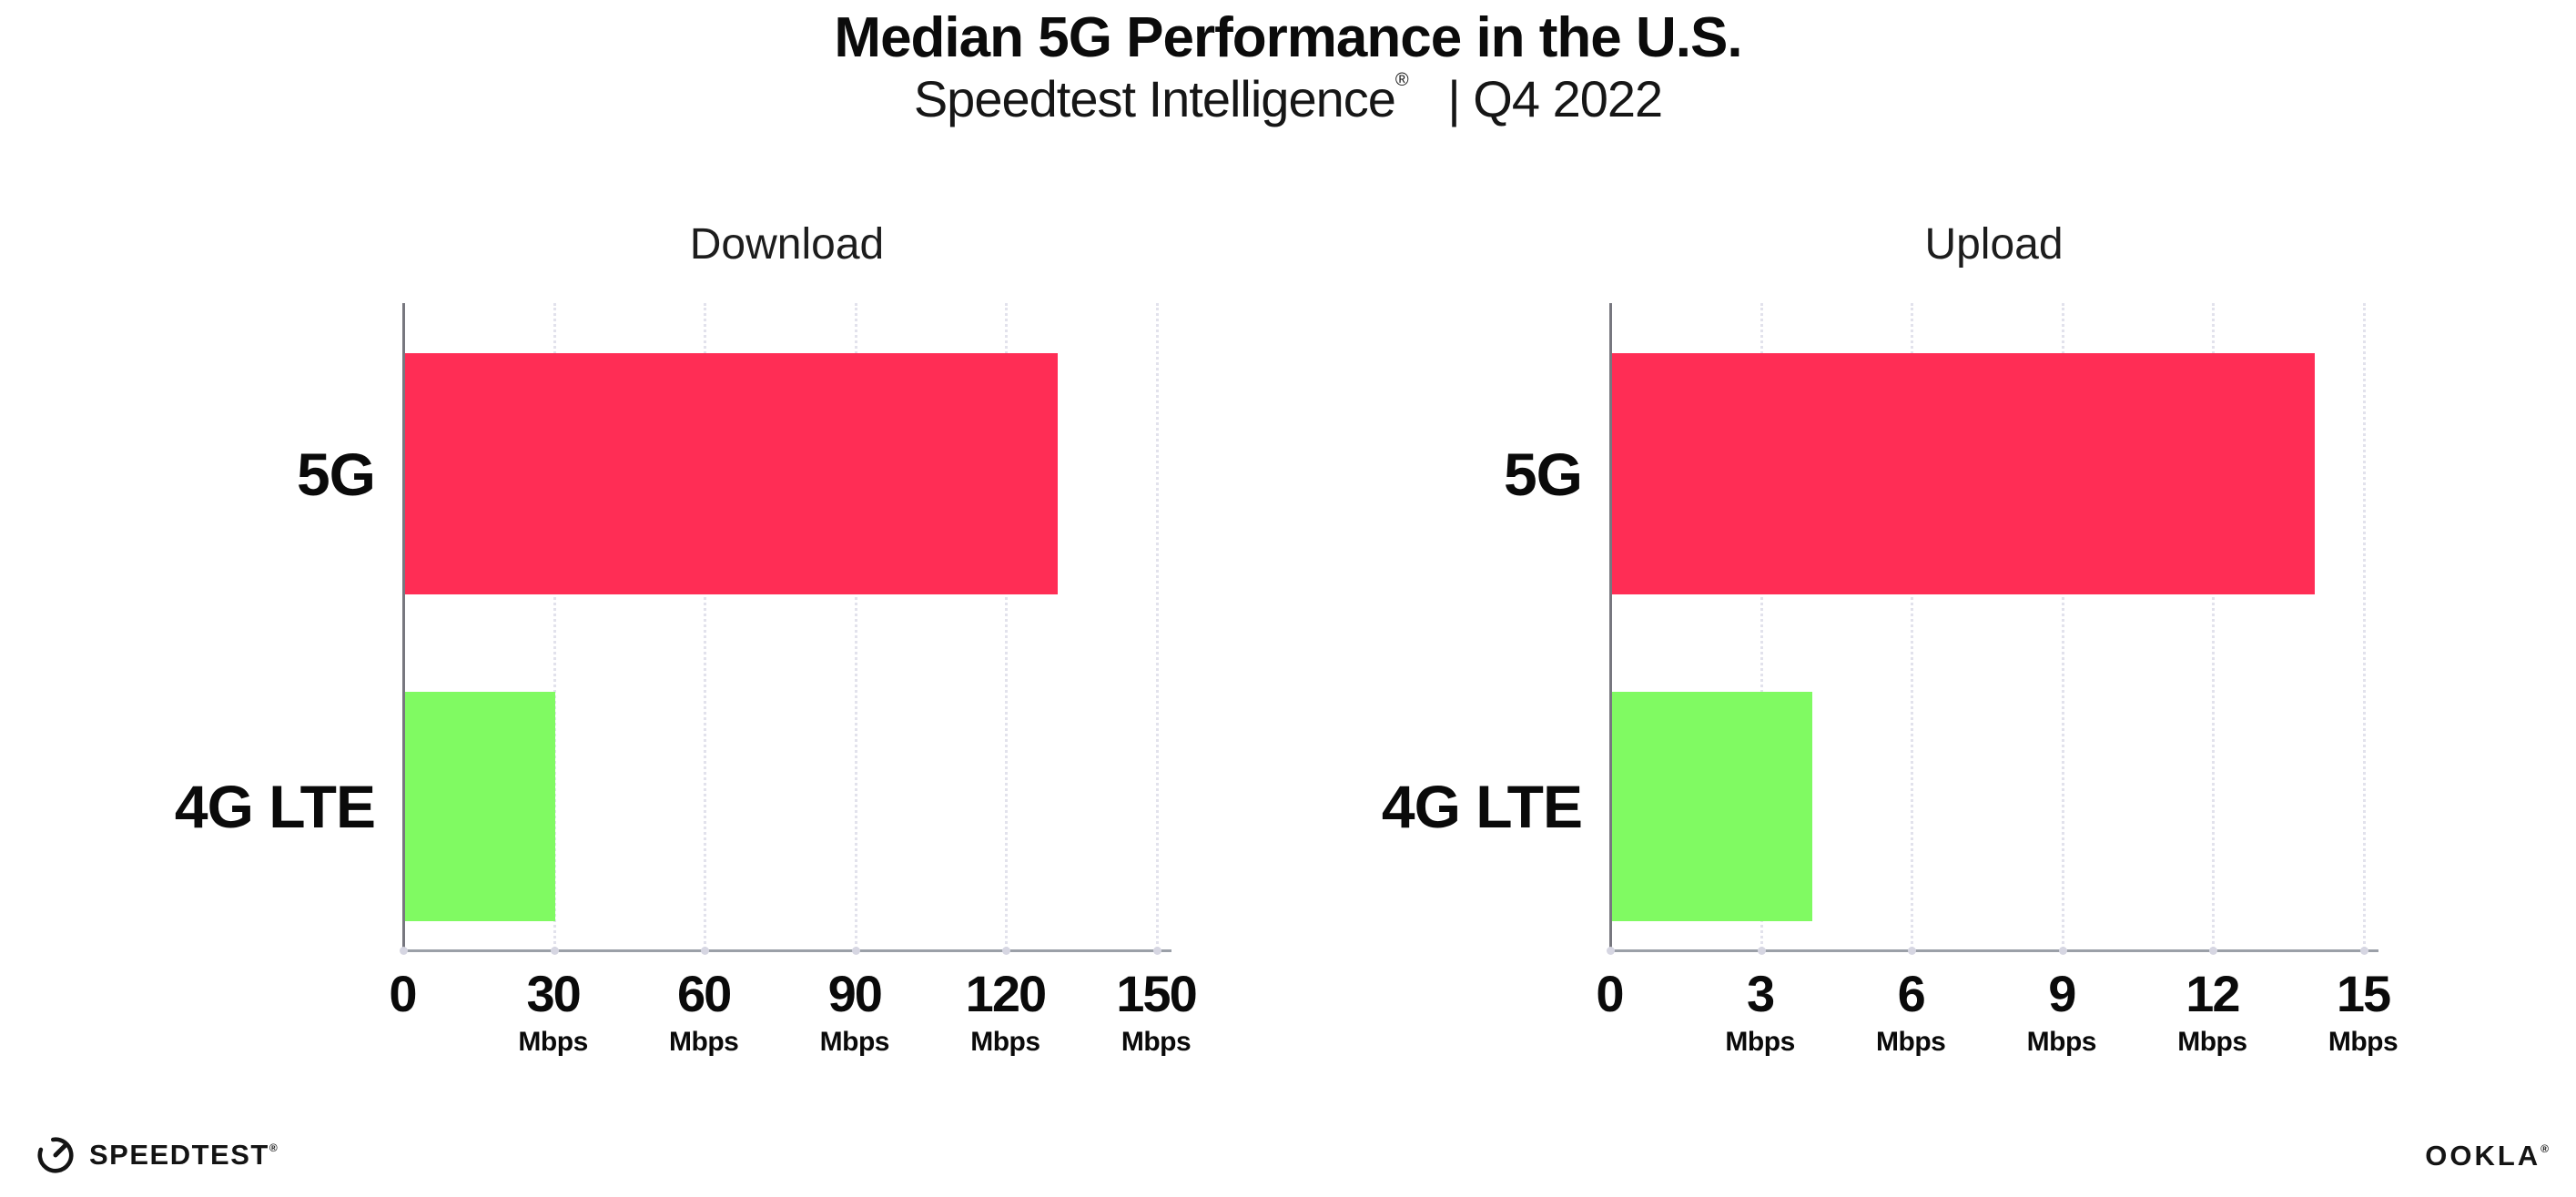 This screenshot has height=1197, width=2576. I want to click on x-tick-value: 15, so click(2363, 994).